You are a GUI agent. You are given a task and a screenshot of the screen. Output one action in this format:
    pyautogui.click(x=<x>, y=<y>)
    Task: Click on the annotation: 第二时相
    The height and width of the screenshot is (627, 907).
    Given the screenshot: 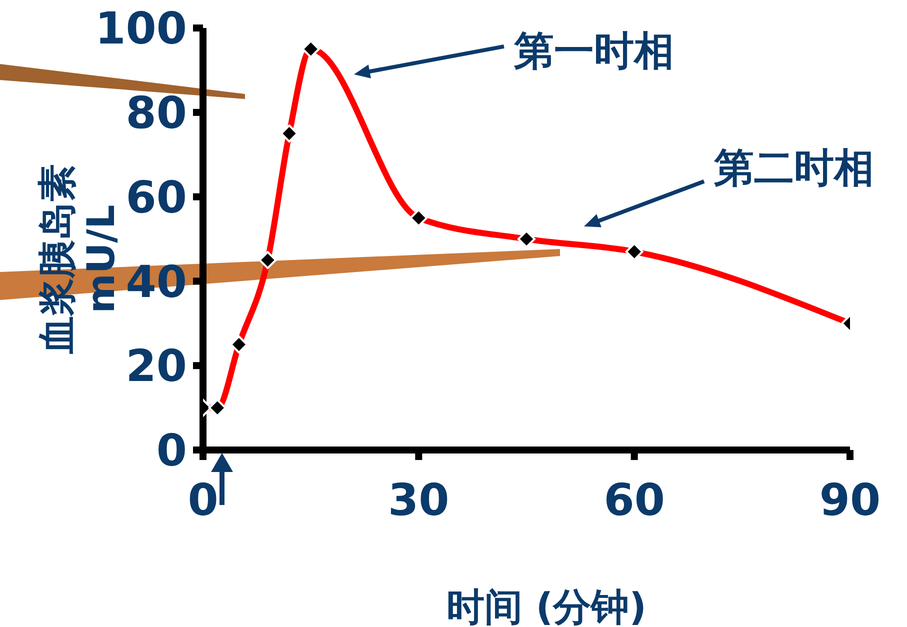 What is the action you would take?
    pyautogui.click(x=793, y=168)
    